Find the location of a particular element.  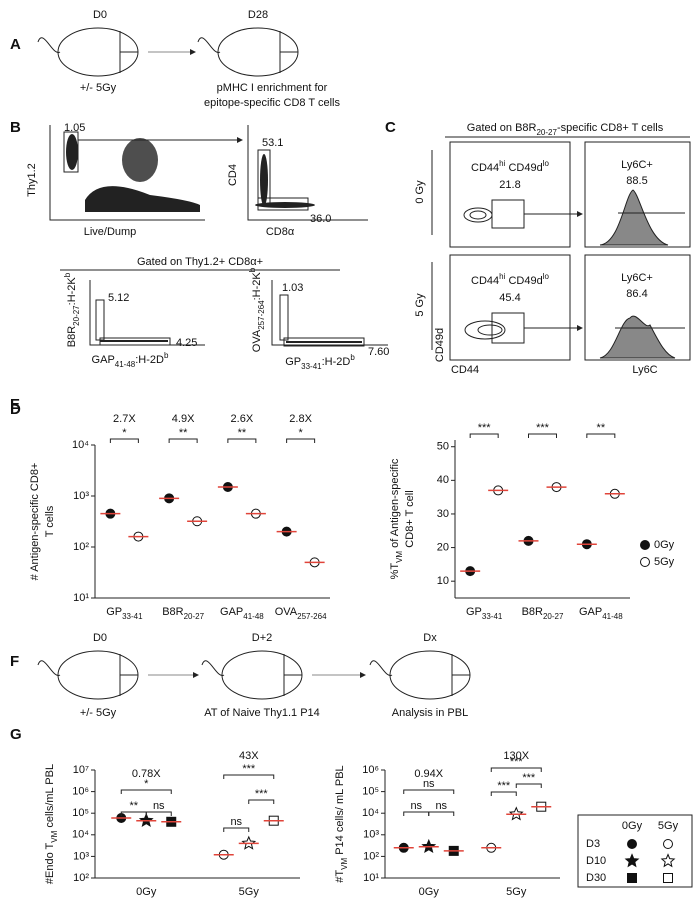

gate-value: 7.60 is located at coordinates (378, 352).